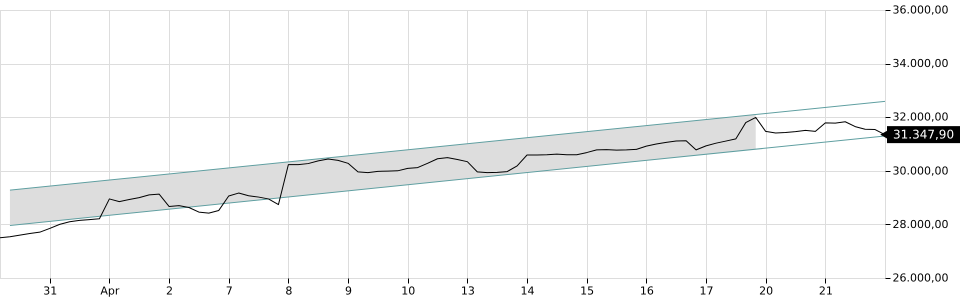 The width and height of the screenshot is (960, 300). Describe the element at coordinates (766, 291) in the screenshot. I see `x-tick-label: 20` at that location.